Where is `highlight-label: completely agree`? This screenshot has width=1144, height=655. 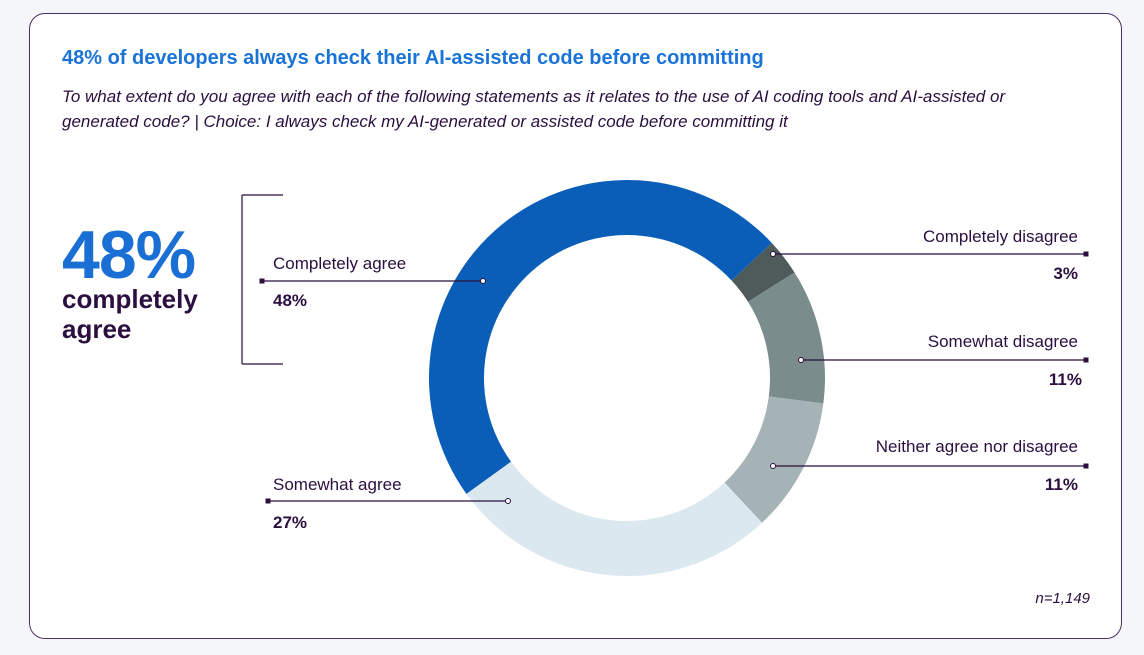 highlight-label: completely agree is located at coordinates (130, 314).